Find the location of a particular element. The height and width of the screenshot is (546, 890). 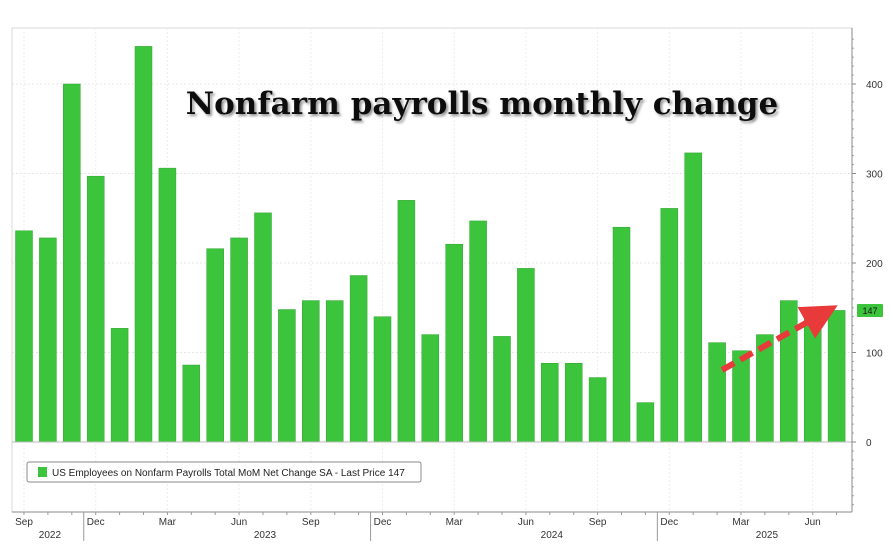

y-tick-label: 0 is located at coordinates (869, 443).